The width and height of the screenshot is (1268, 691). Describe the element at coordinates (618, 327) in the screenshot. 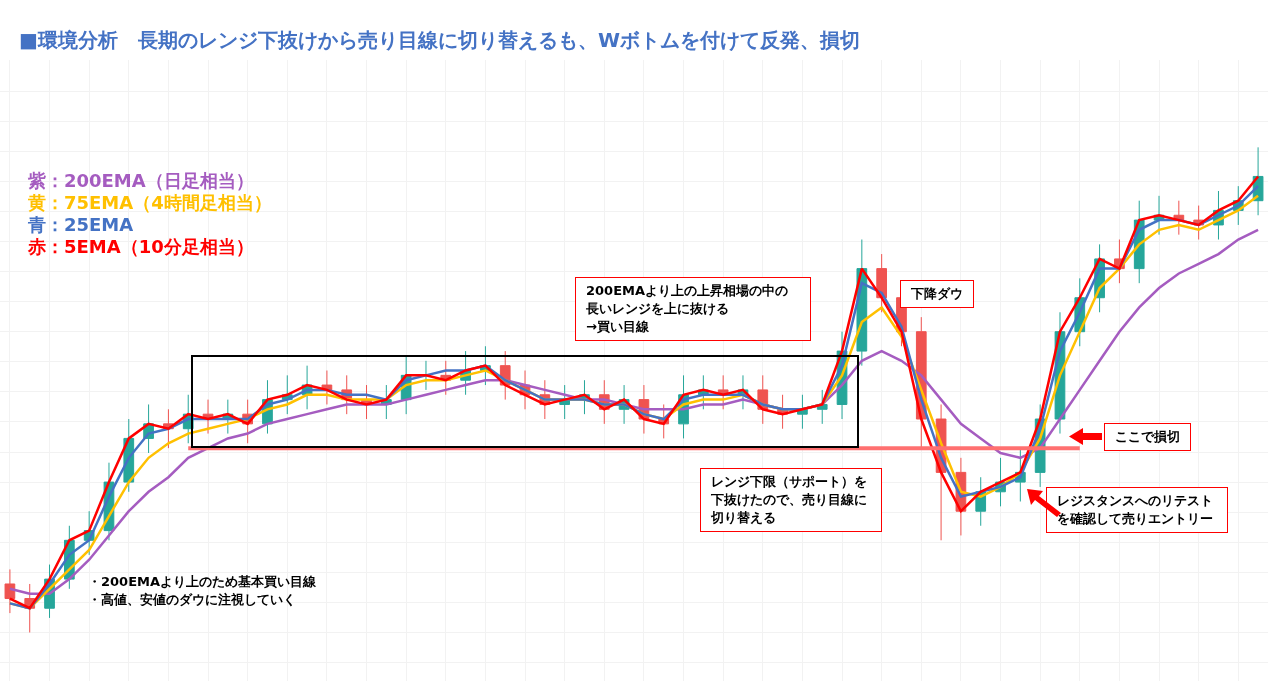

I see `annotation: →買い目線` at that location.